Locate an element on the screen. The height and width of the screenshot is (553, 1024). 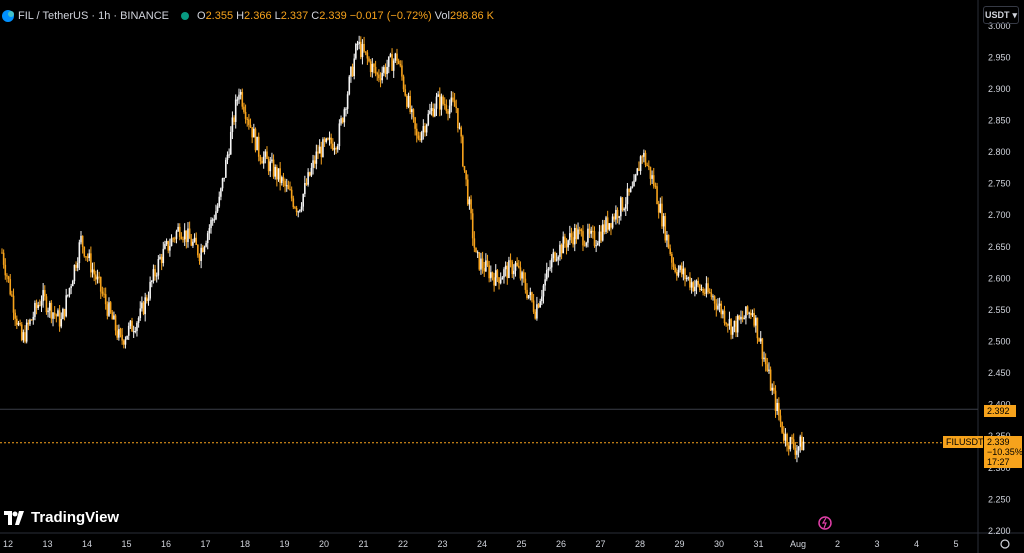
tradingview-logo: TradingView is located at coordinates (61, 517).